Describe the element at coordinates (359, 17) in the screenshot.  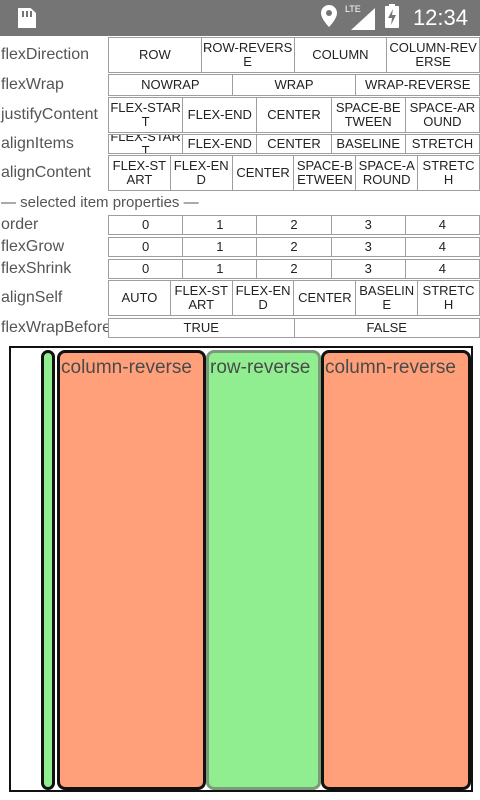
I see `signal-icon: LTE` at that location.